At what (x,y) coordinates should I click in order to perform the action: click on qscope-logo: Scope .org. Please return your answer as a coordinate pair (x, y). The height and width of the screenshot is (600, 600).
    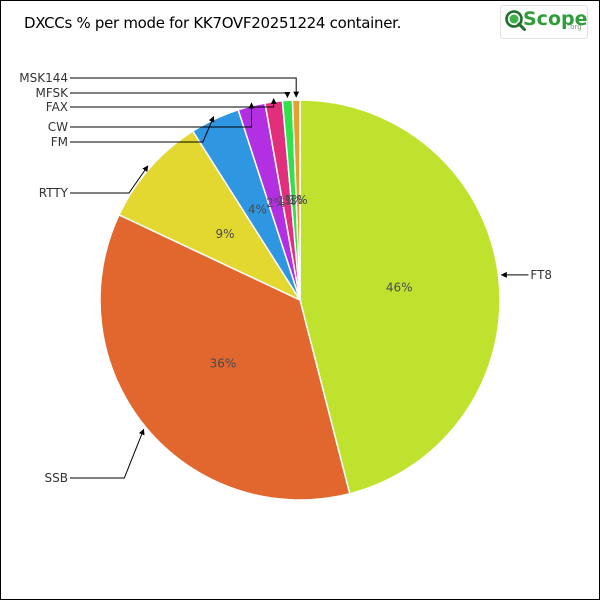
    Looking at the image, I should click on (544, 22).